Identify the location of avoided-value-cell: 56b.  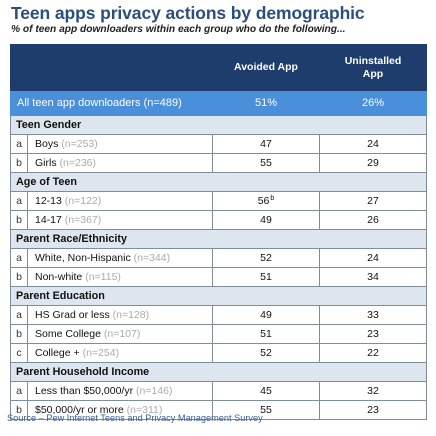
(266, 201).